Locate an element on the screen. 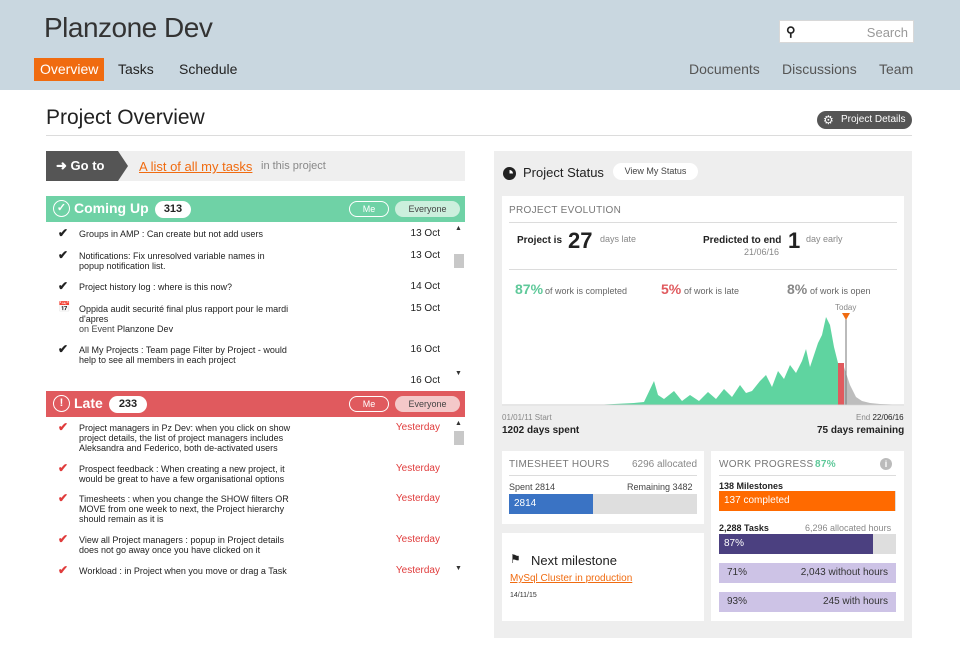  search-input is located at coordinates (855, 32).